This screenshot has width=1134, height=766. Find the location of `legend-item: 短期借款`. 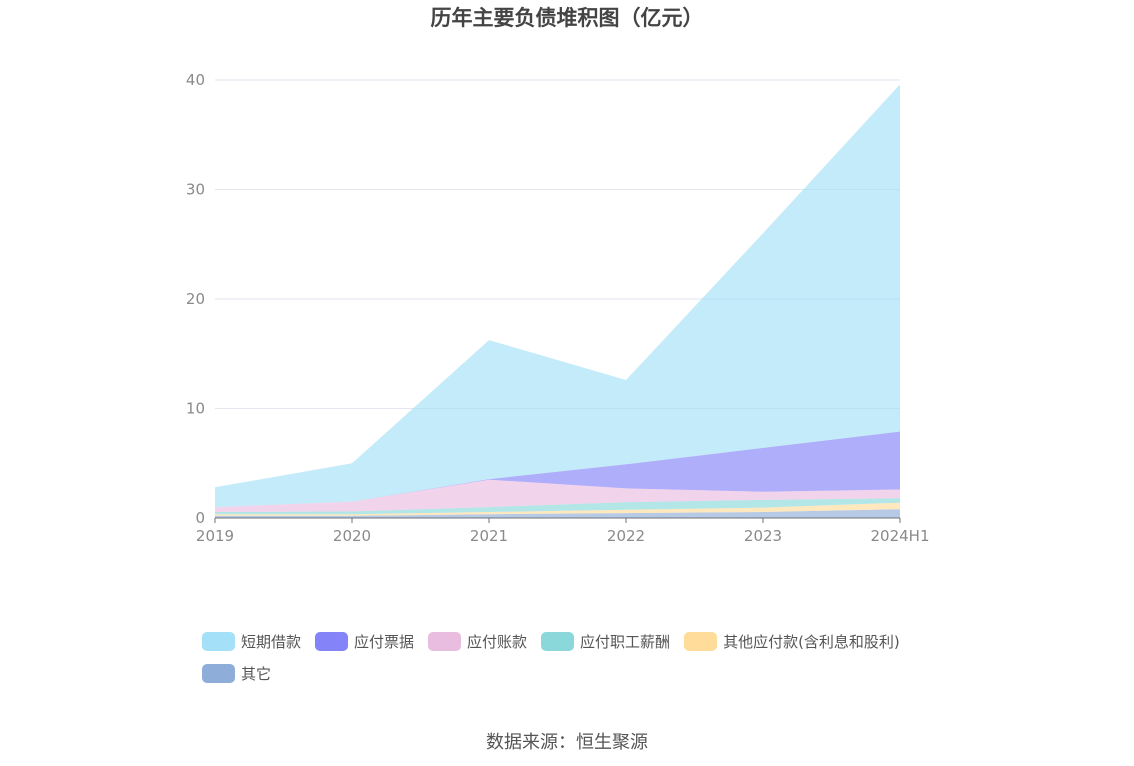

legend-item: 短期借款 is located at coordinates (251, 641).